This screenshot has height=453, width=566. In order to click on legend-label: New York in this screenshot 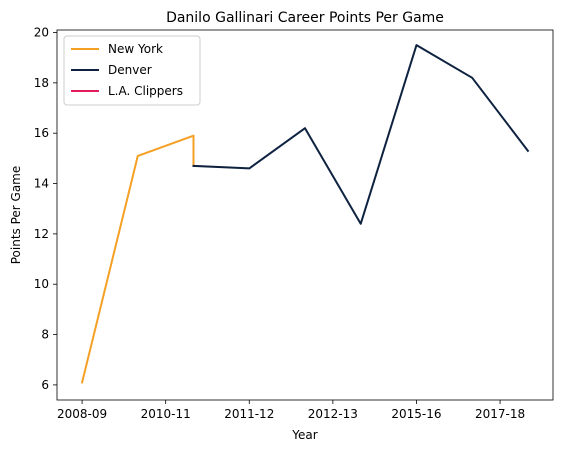, I will do `click(135, 49)`.